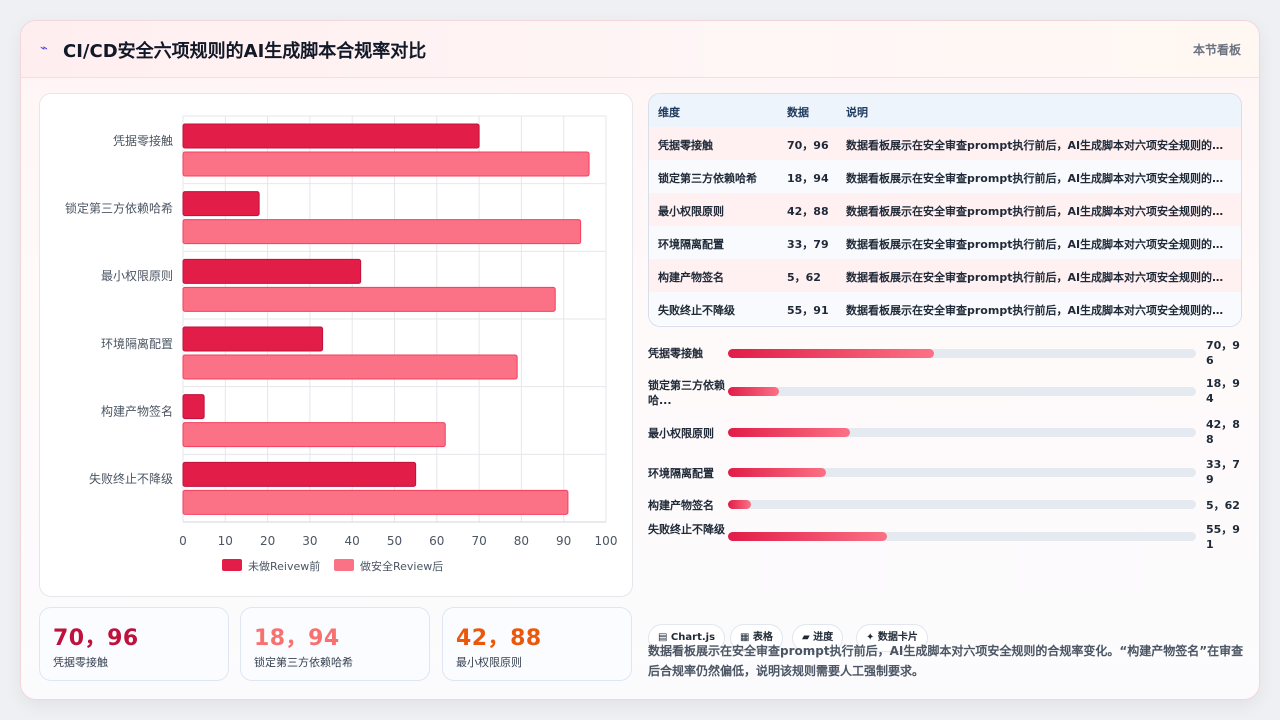  I want to click on progress-value: 42，88, so click(1223, 432).